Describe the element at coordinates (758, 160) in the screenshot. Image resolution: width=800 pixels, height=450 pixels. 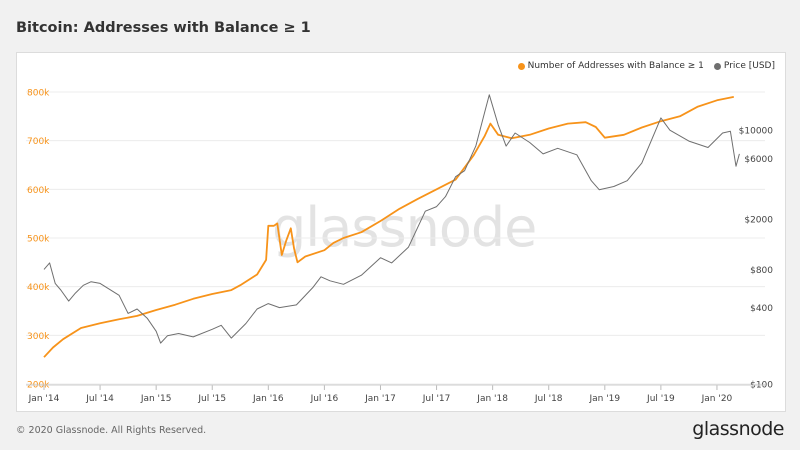
I see `y-right-tick-4: $6000` at that location.